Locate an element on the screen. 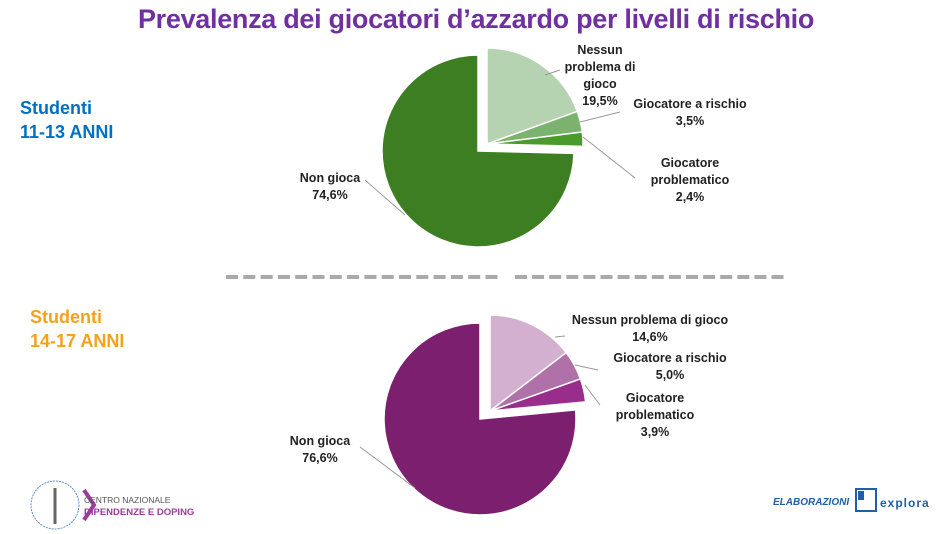  label-rischio-2: Giocatore a rischio 5,0% is located at coordinates (670, 366).